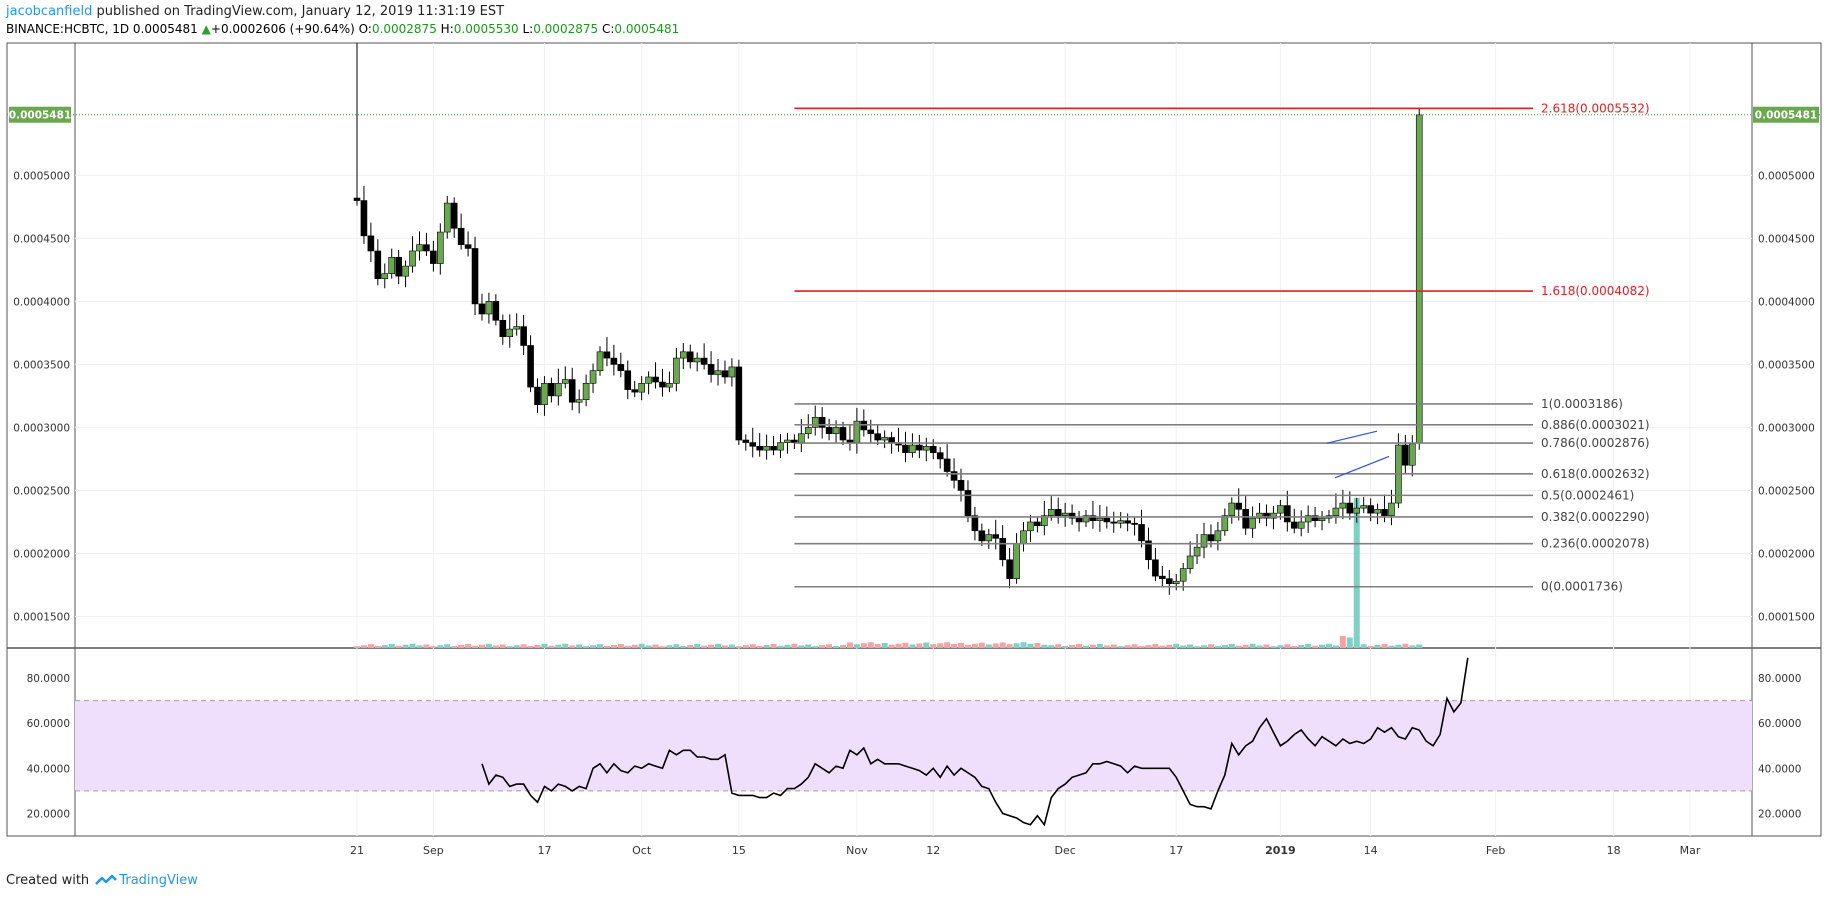 This screenshot has width=1828, height=899. What do you see at coordinates (1786, 302) in the screenshot?
I see `price-tick-right: 0.0004000` at bounding box center [1786, 302].